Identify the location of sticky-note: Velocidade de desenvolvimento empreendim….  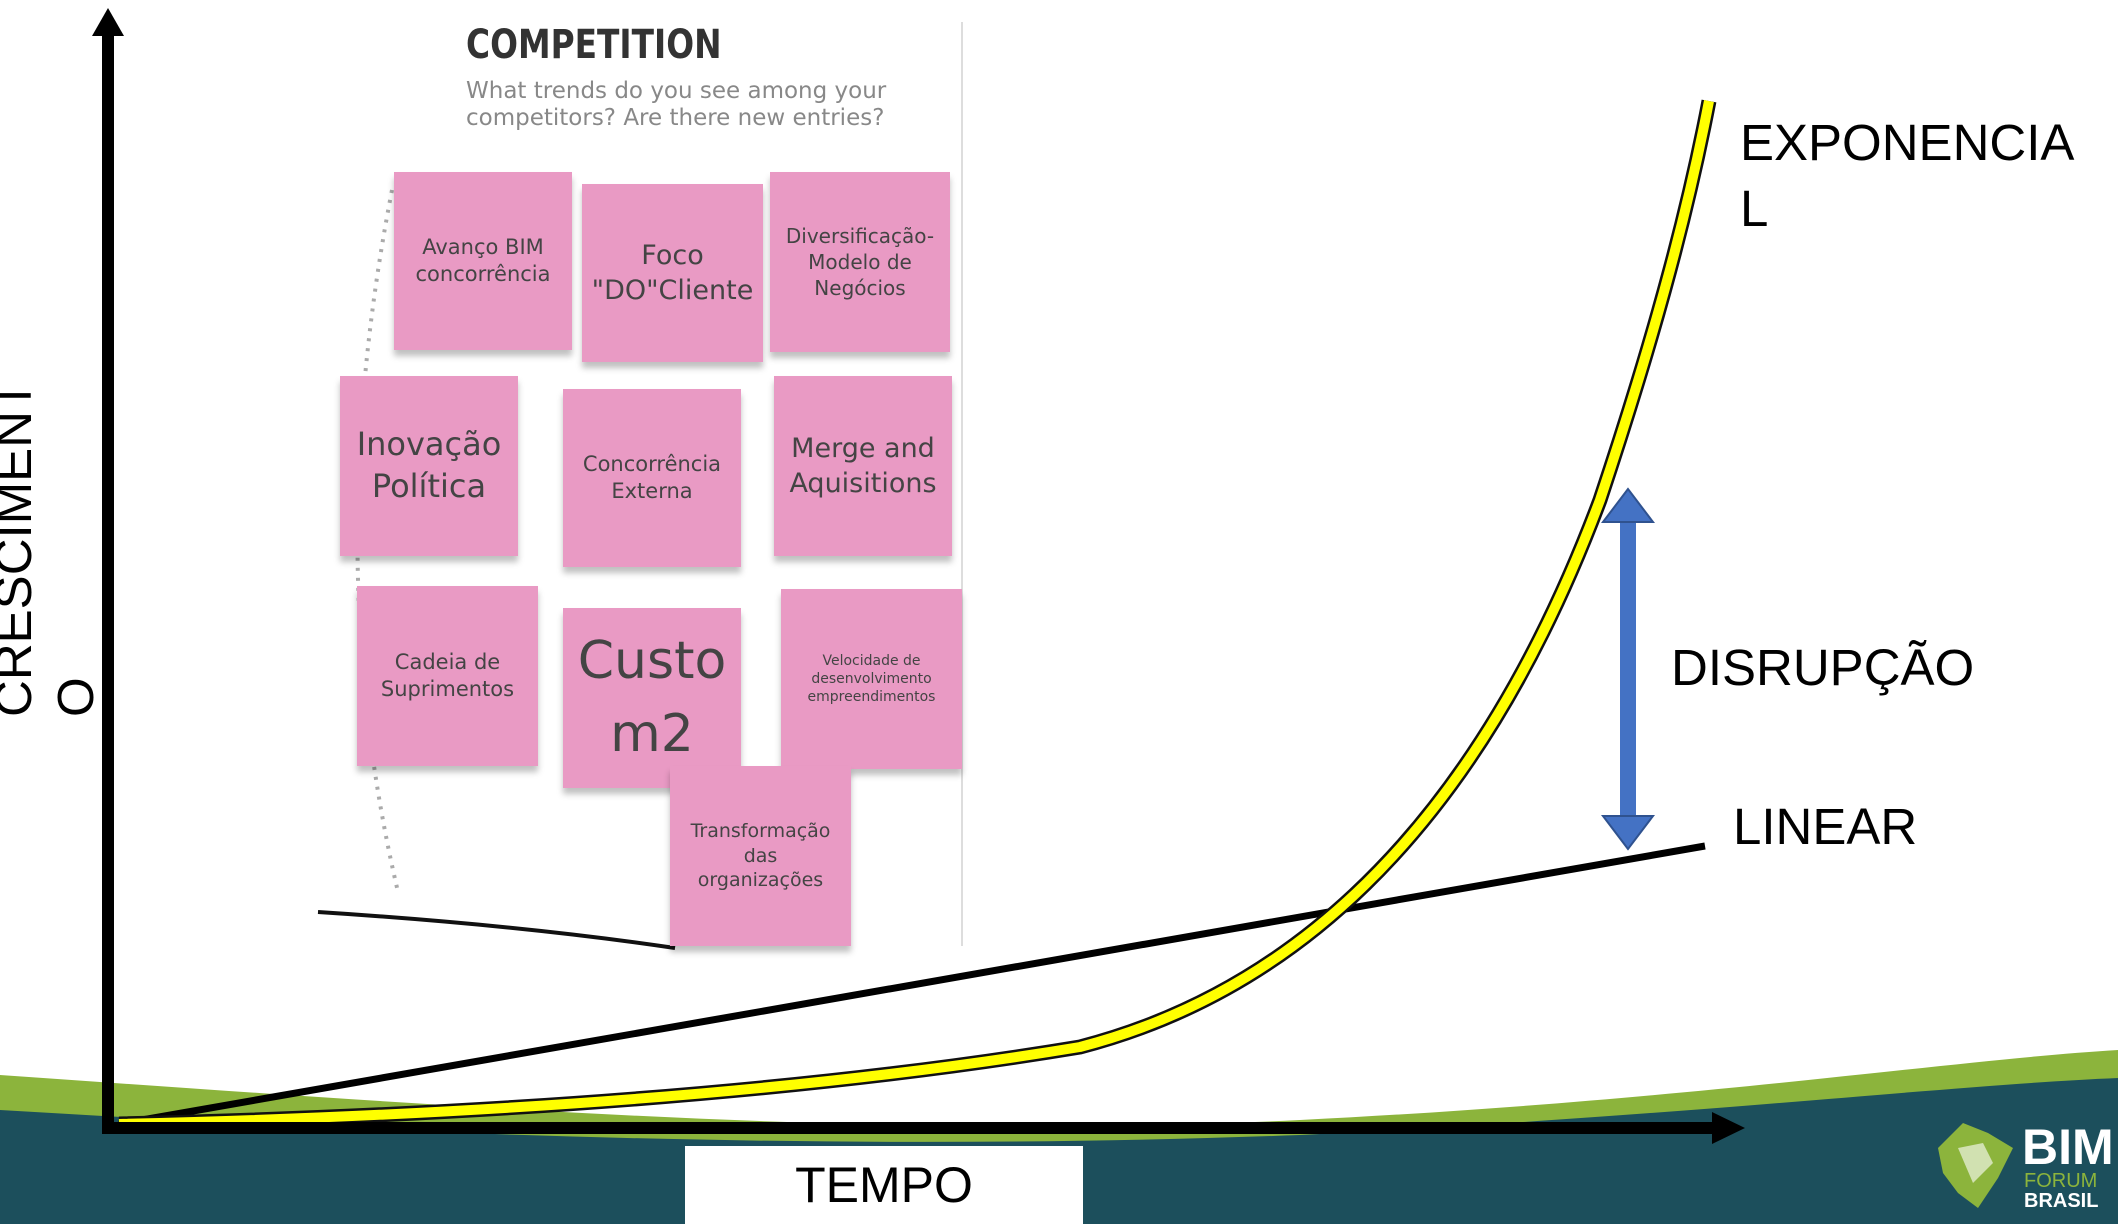
(871, 679).